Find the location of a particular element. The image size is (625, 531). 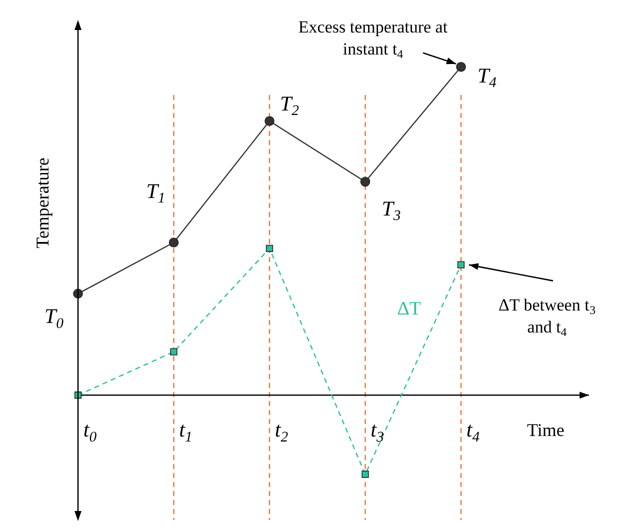

series-label: ΔT is located at coordinates (409, 309).